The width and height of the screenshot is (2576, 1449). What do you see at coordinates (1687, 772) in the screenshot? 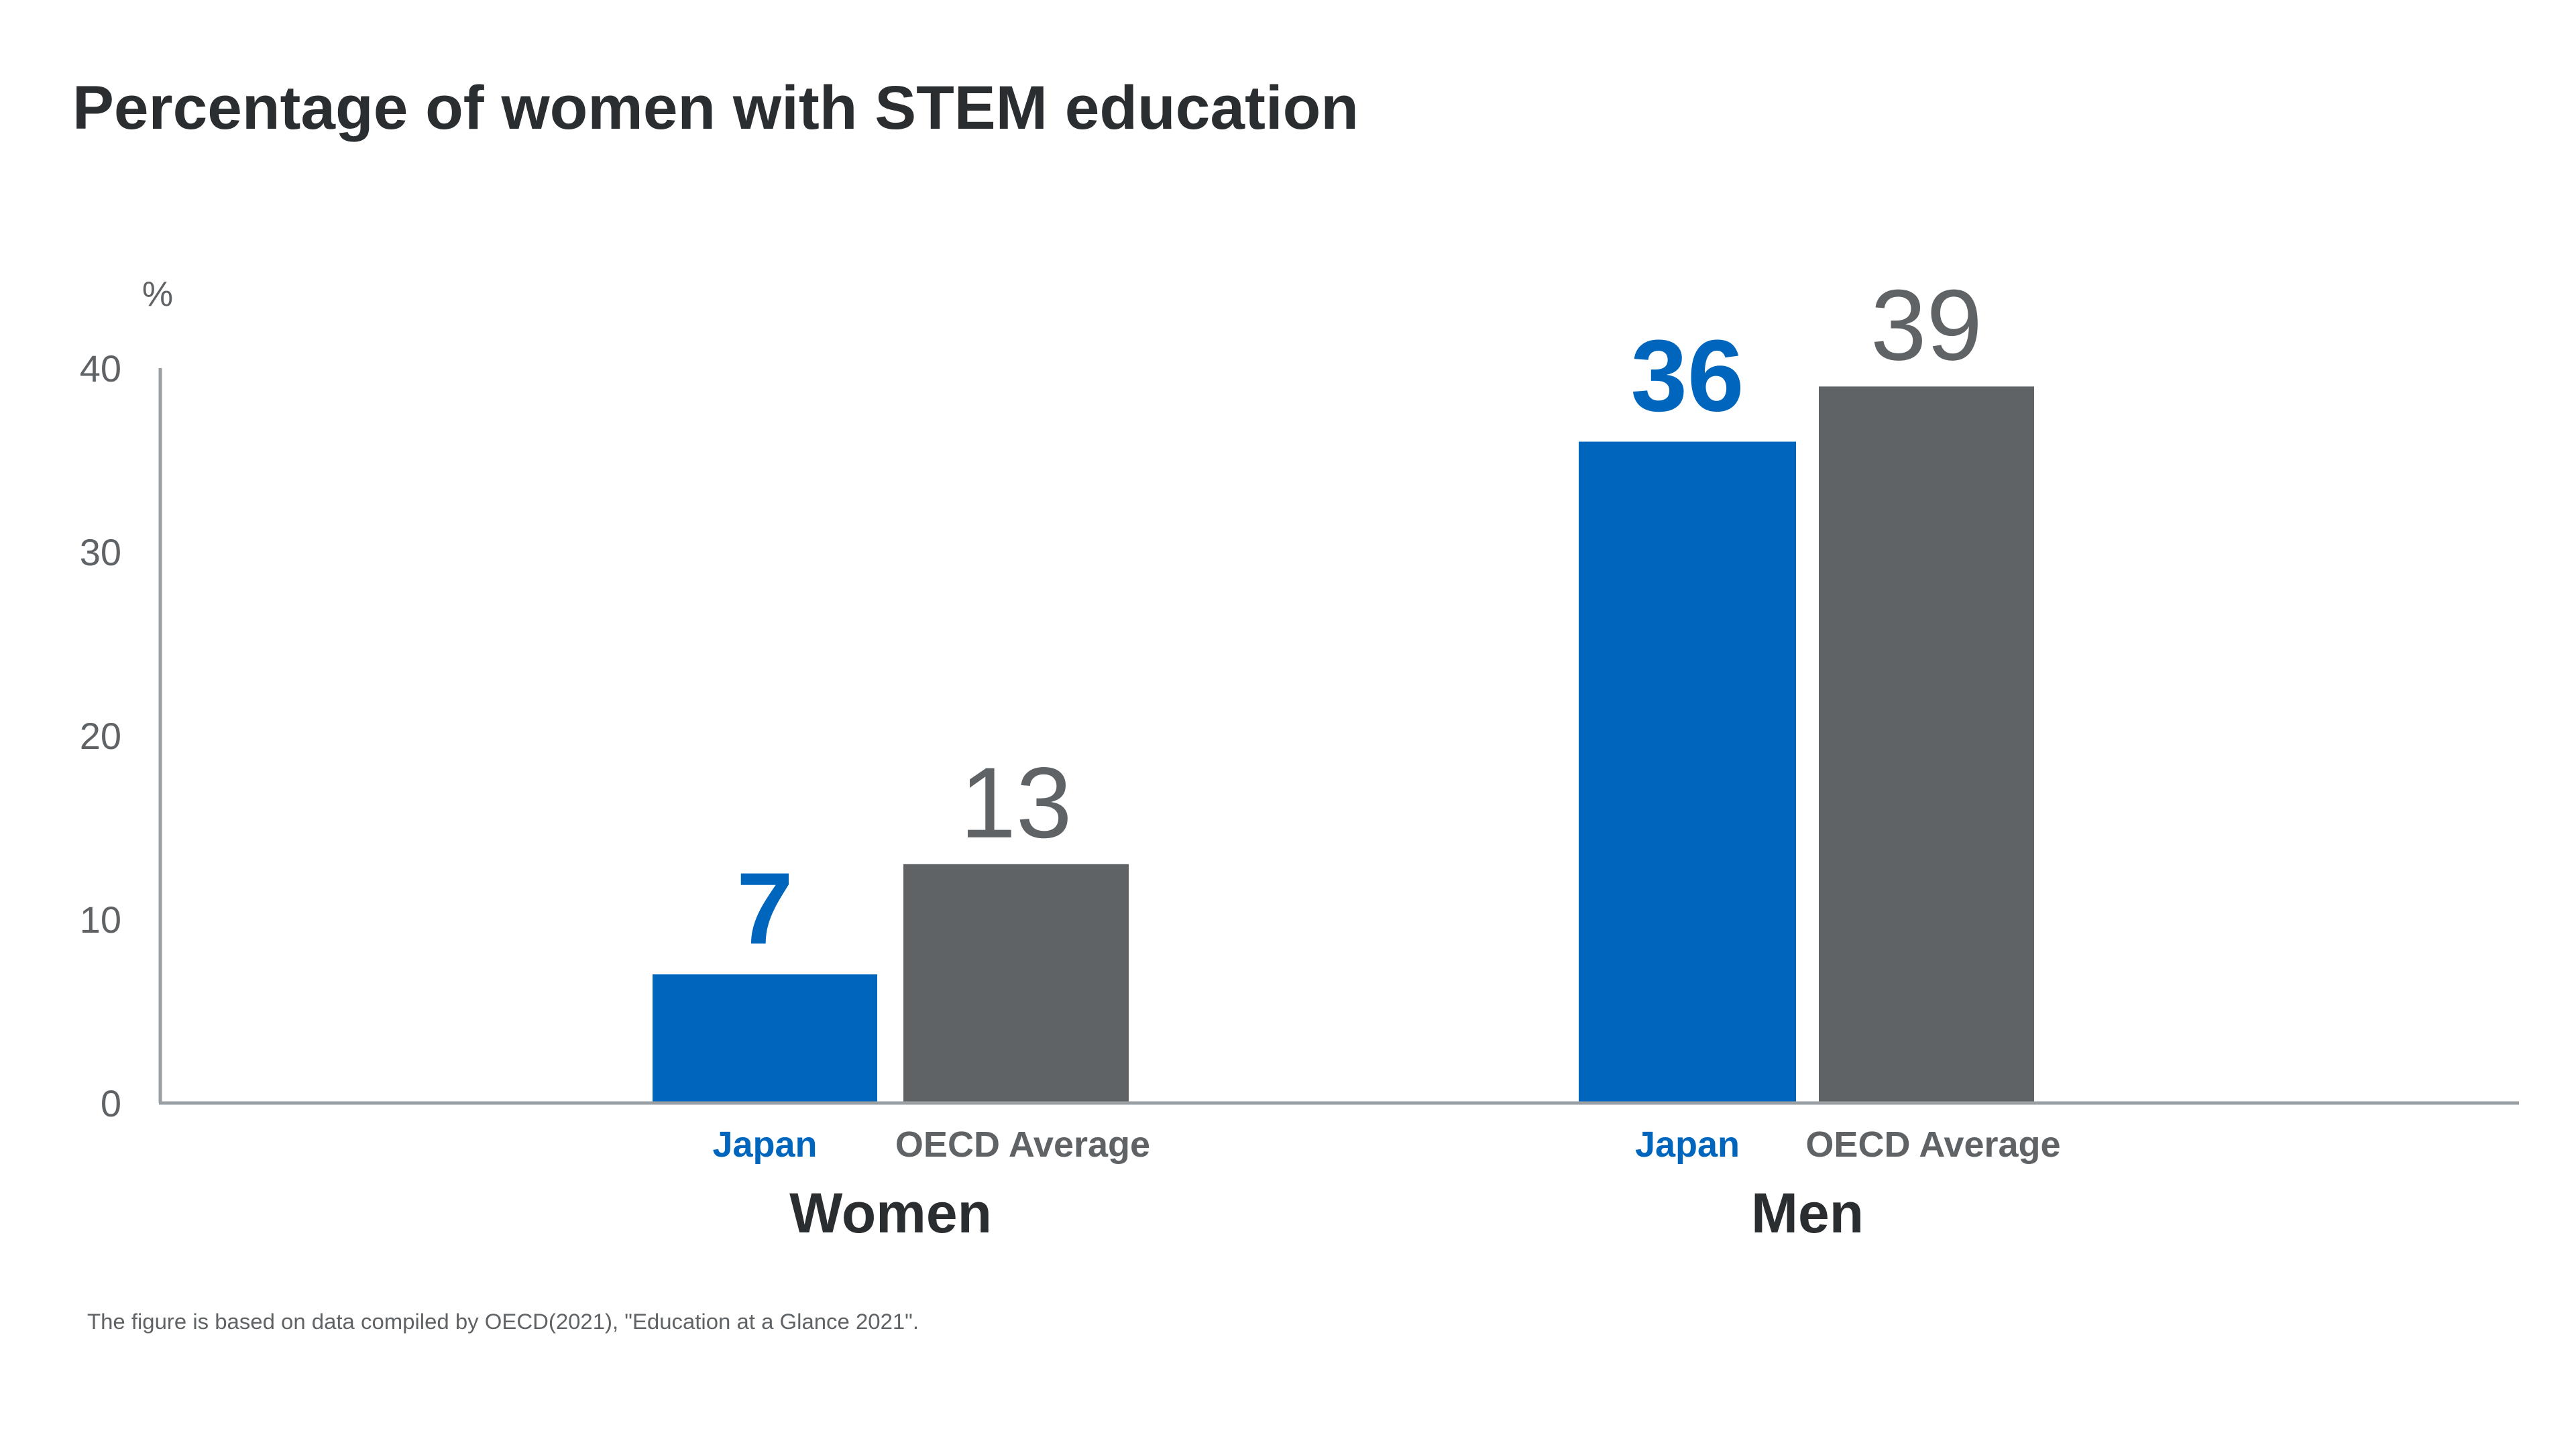
I see `bar-men-japan` at bounding box center [1687, 772].